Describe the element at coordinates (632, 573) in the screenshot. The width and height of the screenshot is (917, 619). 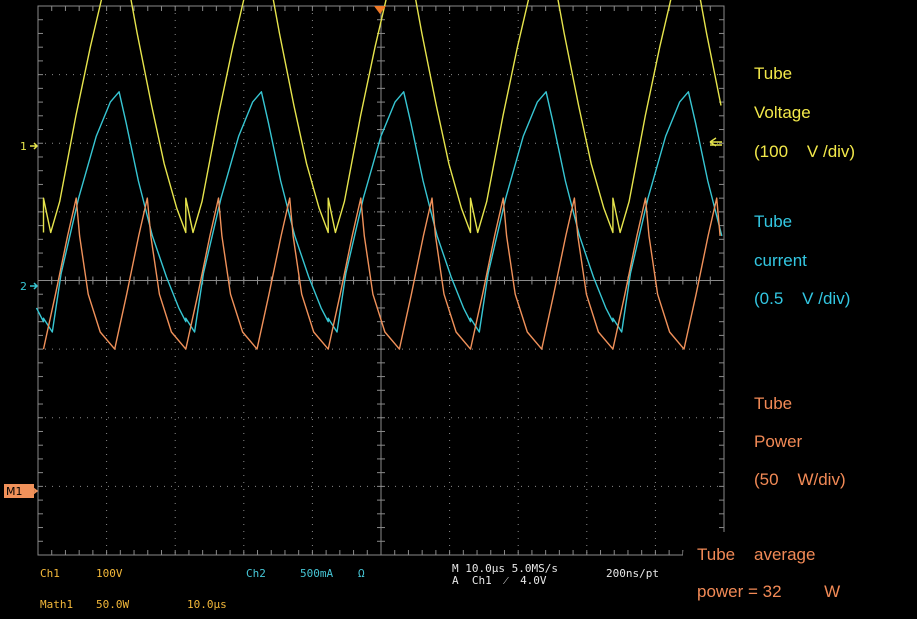
I see `record-readout: 200ns/pt` at that location.